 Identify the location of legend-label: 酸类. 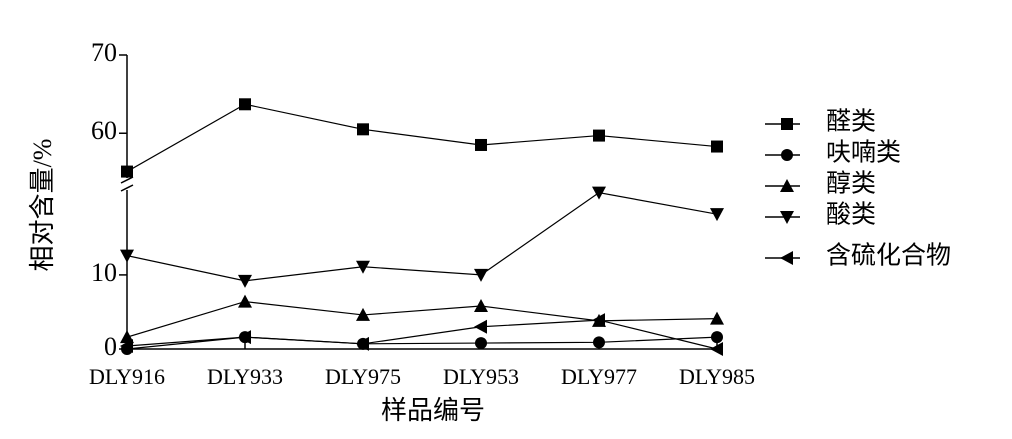
(851, 215).